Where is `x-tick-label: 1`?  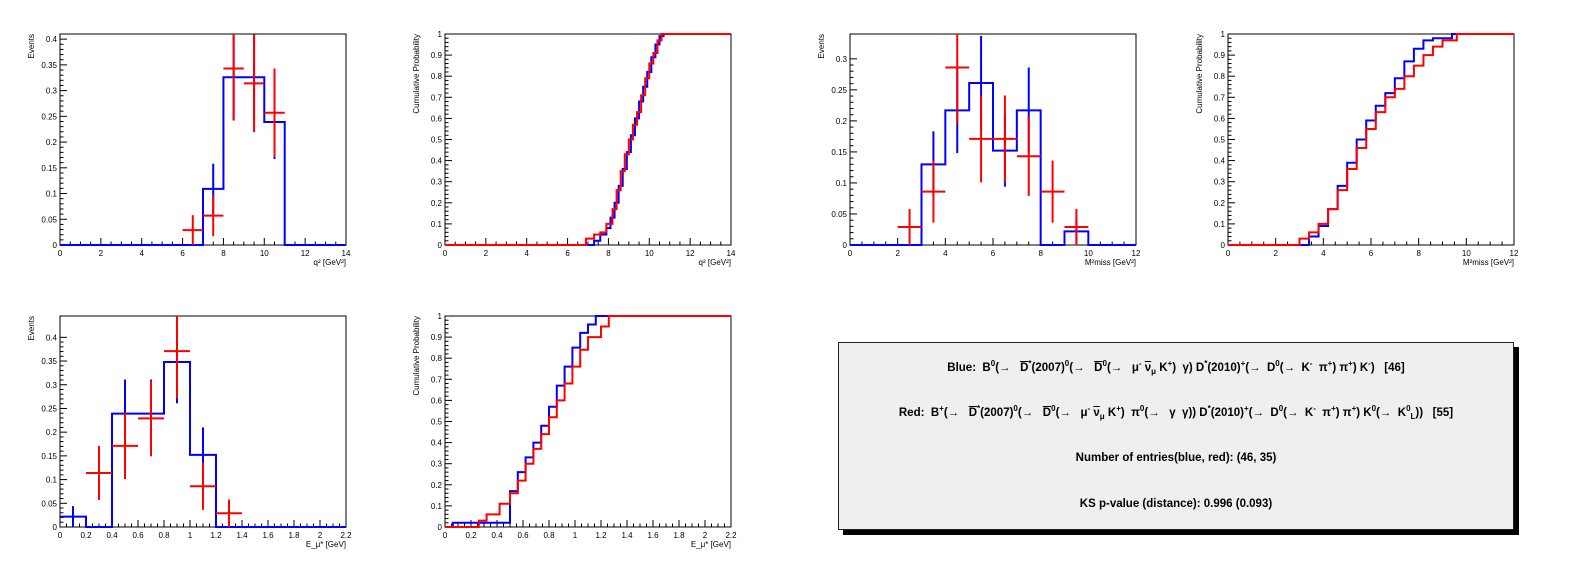
x-tick-label: 1 is located at coordinates (575, 535).